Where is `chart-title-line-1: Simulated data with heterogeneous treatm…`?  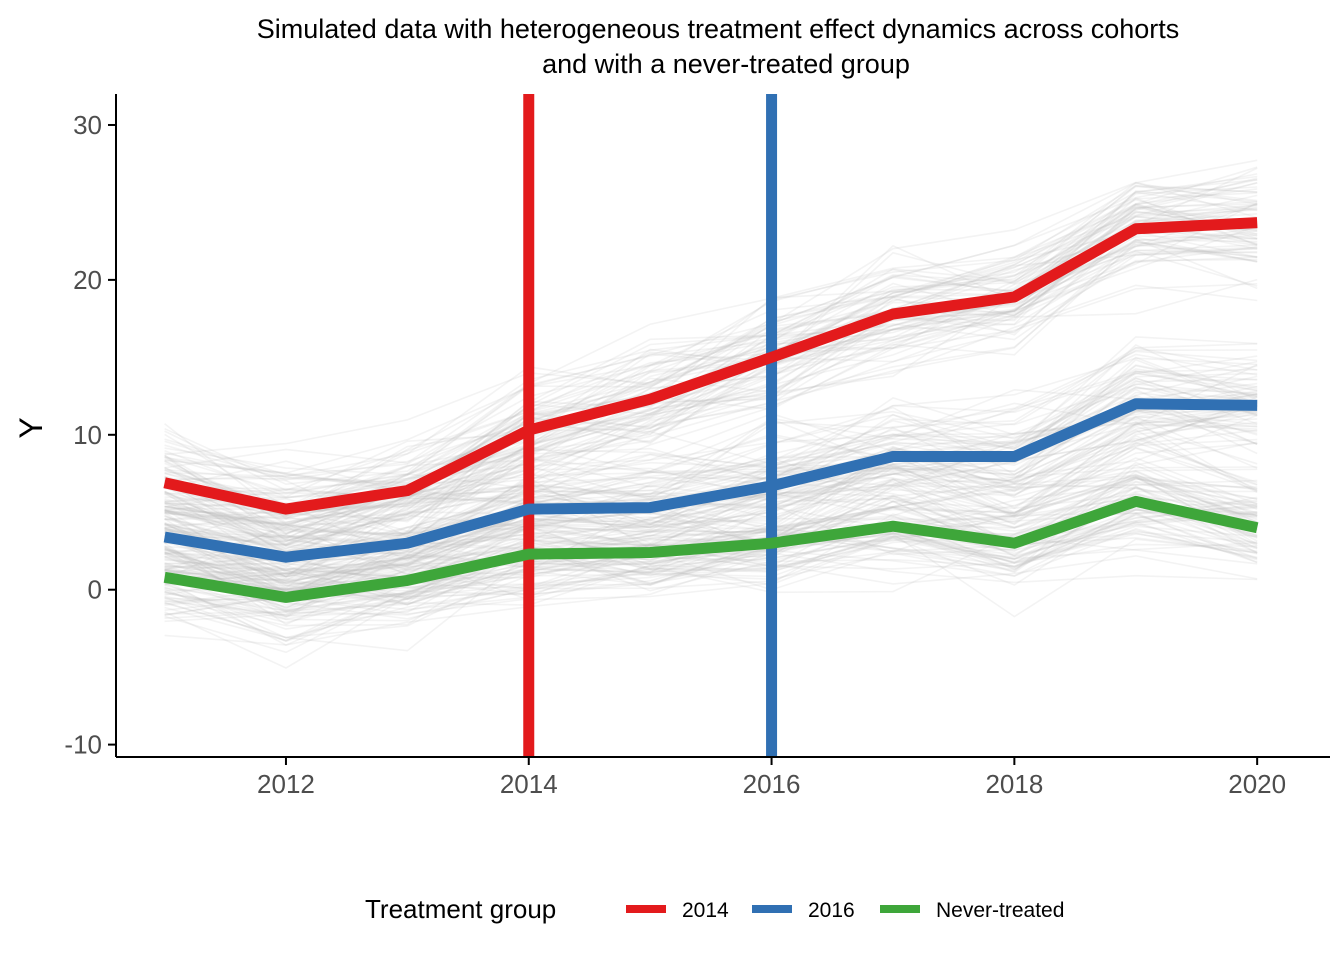 chart-title-line-1: Simulated data with heterogeneous treatm… is located at coordinates (718, 29).